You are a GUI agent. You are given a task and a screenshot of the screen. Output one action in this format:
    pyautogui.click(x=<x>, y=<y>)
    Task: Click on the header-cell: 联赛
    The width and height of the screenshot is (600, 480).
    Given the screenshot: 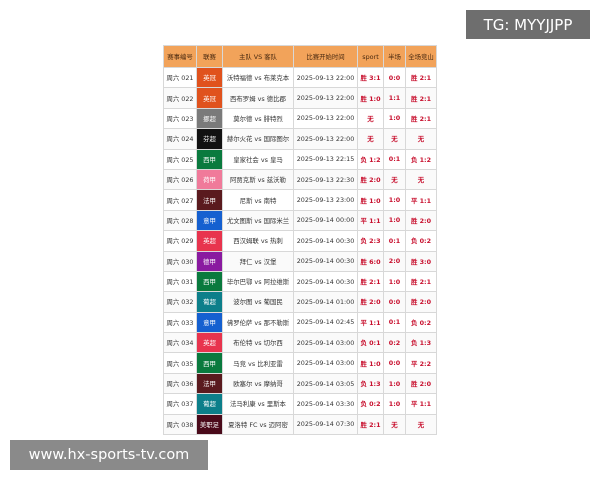 What is the action you would take?
    pyautogui.click(x=209, y=56)
    